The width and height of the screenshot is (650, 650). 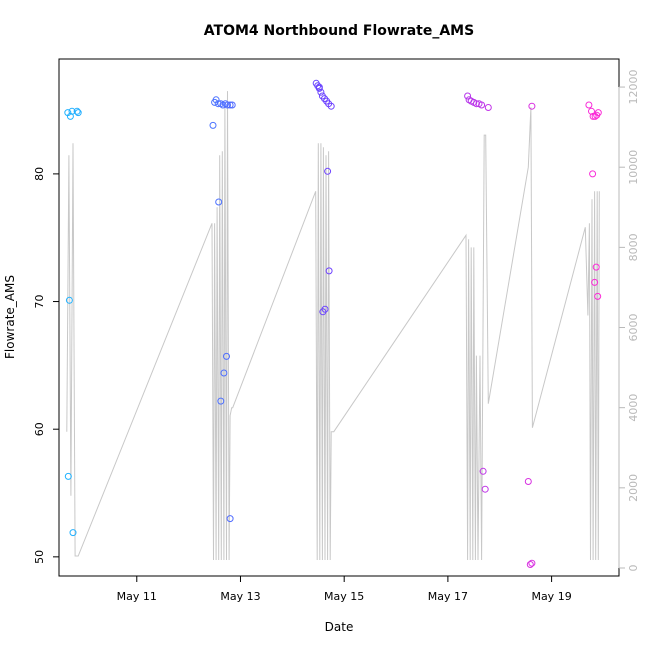 I want to click on y2-tick-label: 2000, so click(x=633, y=488).